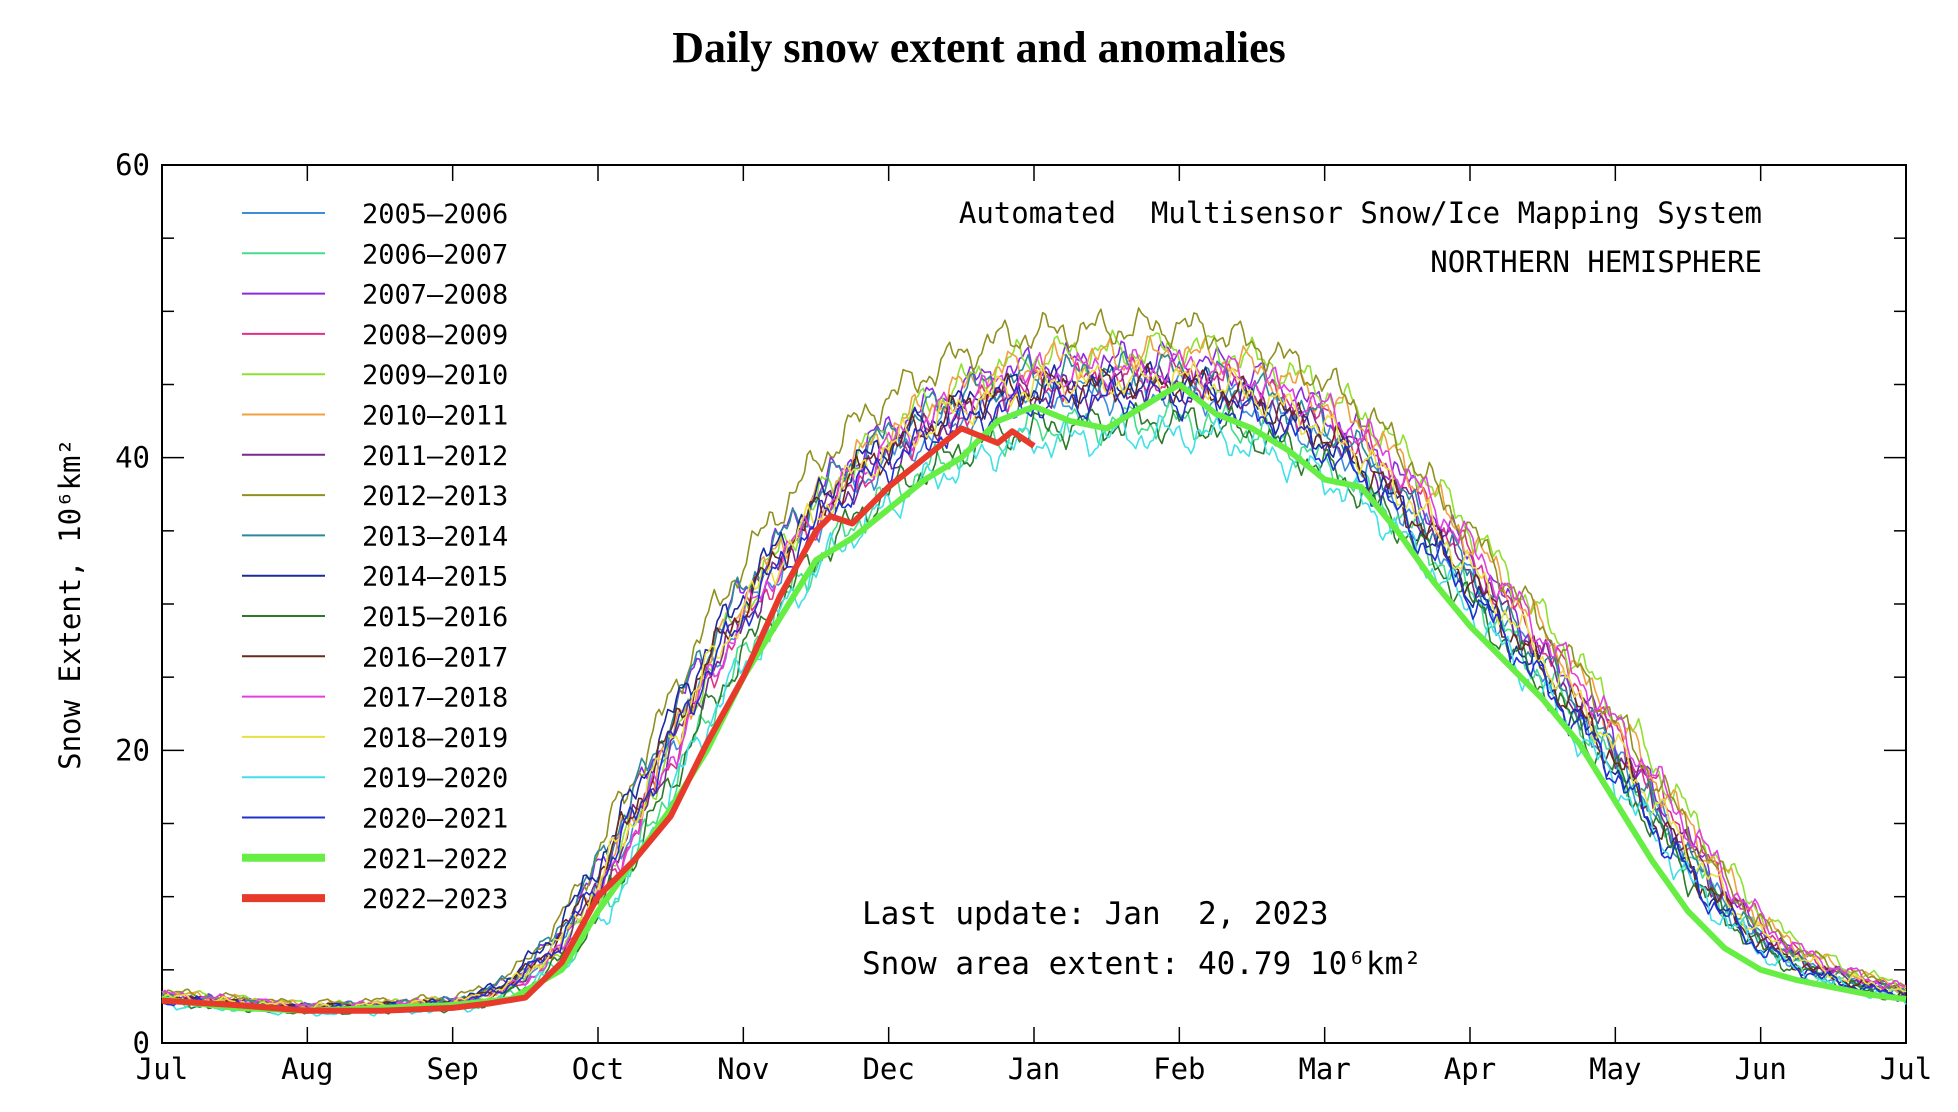 This screenshot has height=1112, width=1958. I want to click on y-tick-label: 0, so click(141, 1043).